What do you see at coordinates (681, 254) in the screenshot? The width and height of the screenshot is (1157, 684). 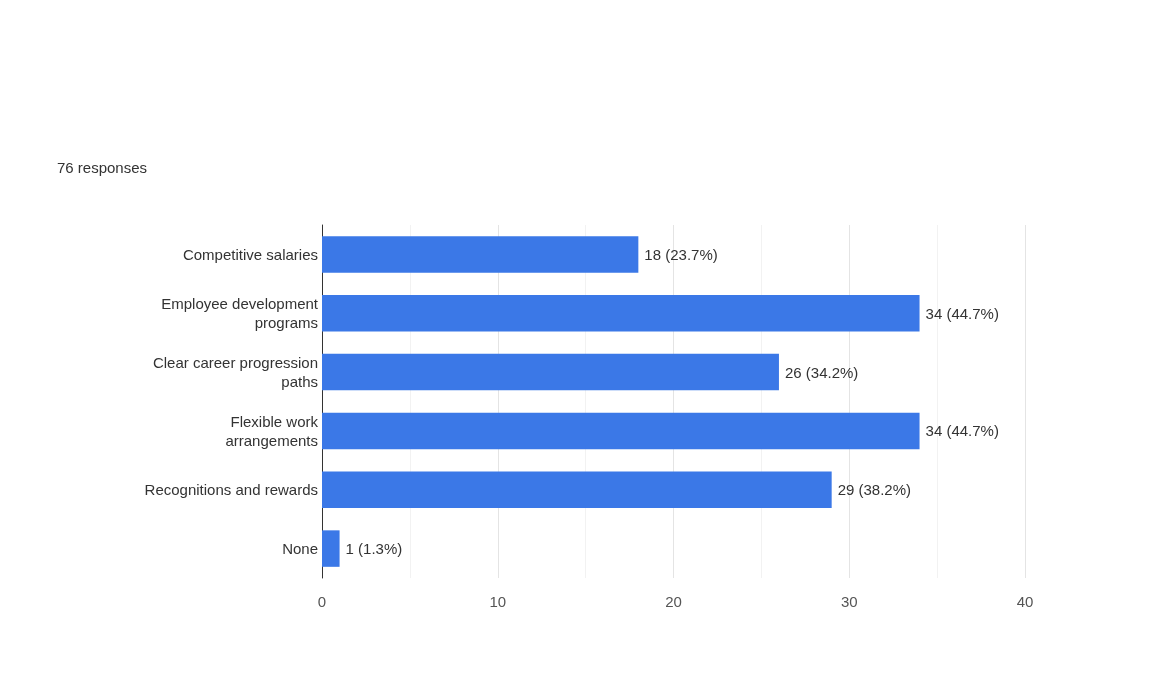 I see `data-label: 18 (23.7%)` at bounding box center [681, 254].